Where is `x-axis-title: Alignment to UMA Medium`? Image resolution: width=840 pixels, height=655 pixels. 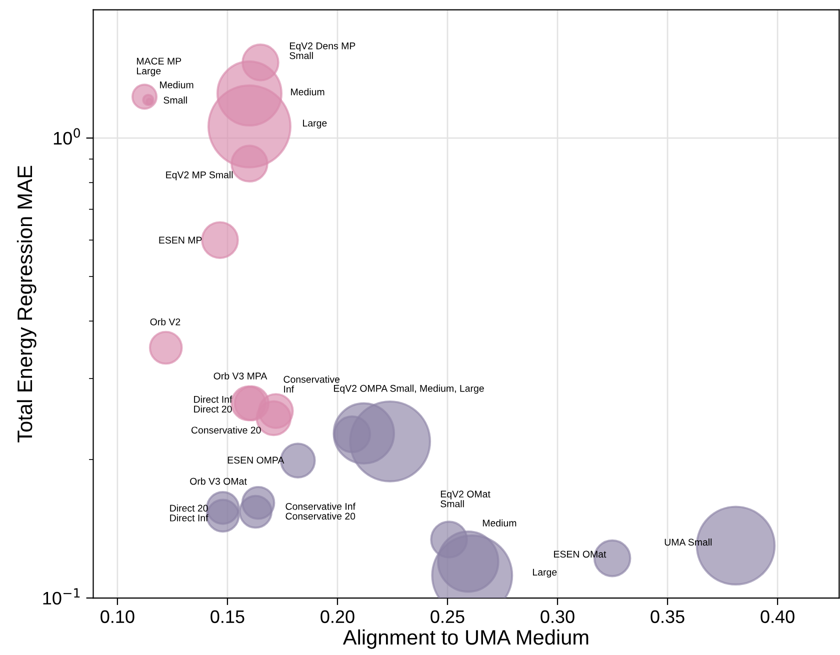
x-axis-title: Alignment to UMA Medium is located at coordinates (465, 639).